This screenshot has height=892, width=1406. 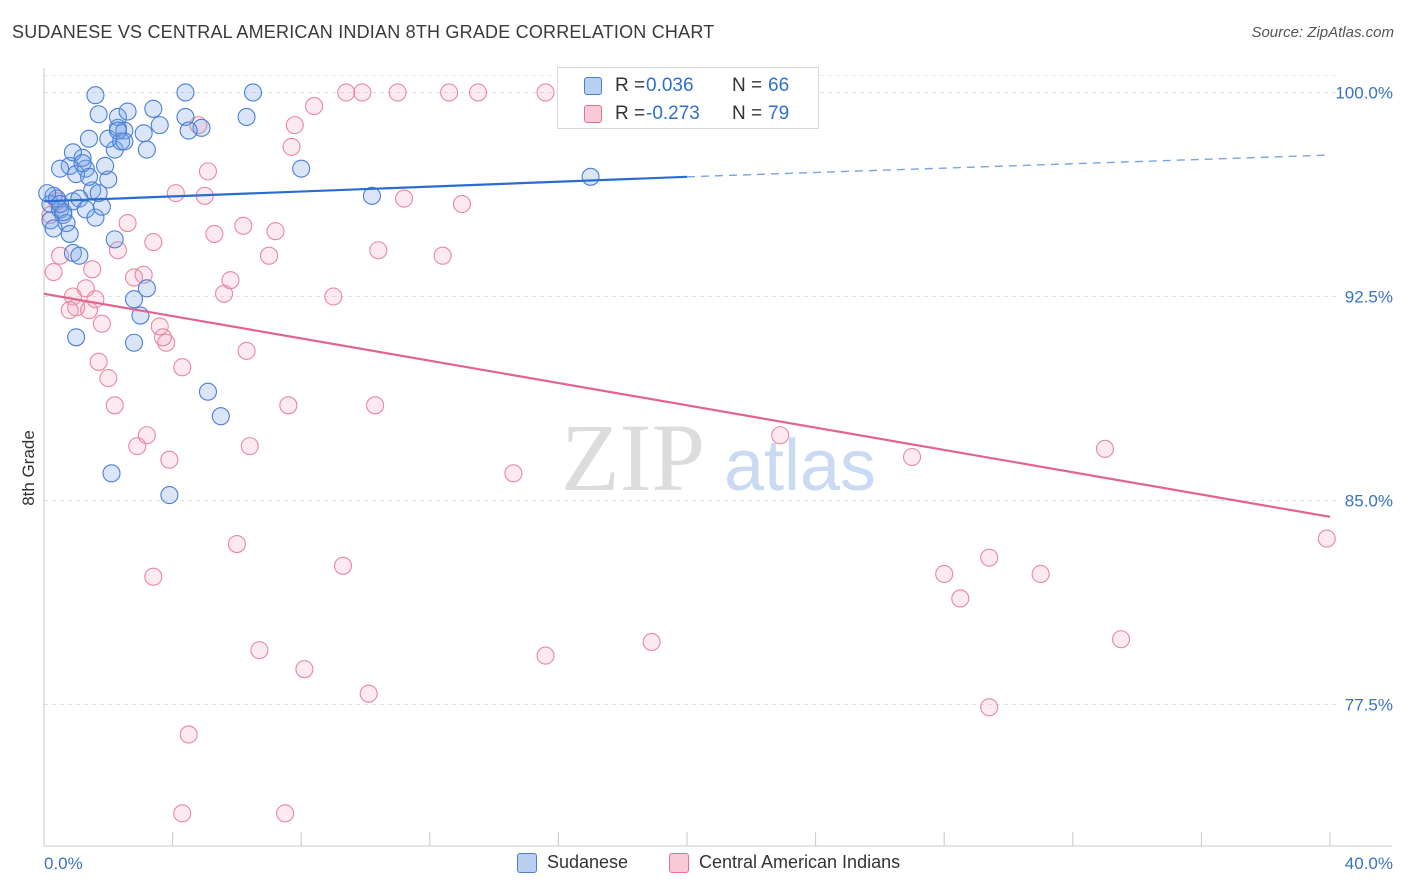 What do you see at coordinates (1369, 705) in the screenshot?
I see `y-tick-label: 77.5%` at bounding box center [1369, 705].